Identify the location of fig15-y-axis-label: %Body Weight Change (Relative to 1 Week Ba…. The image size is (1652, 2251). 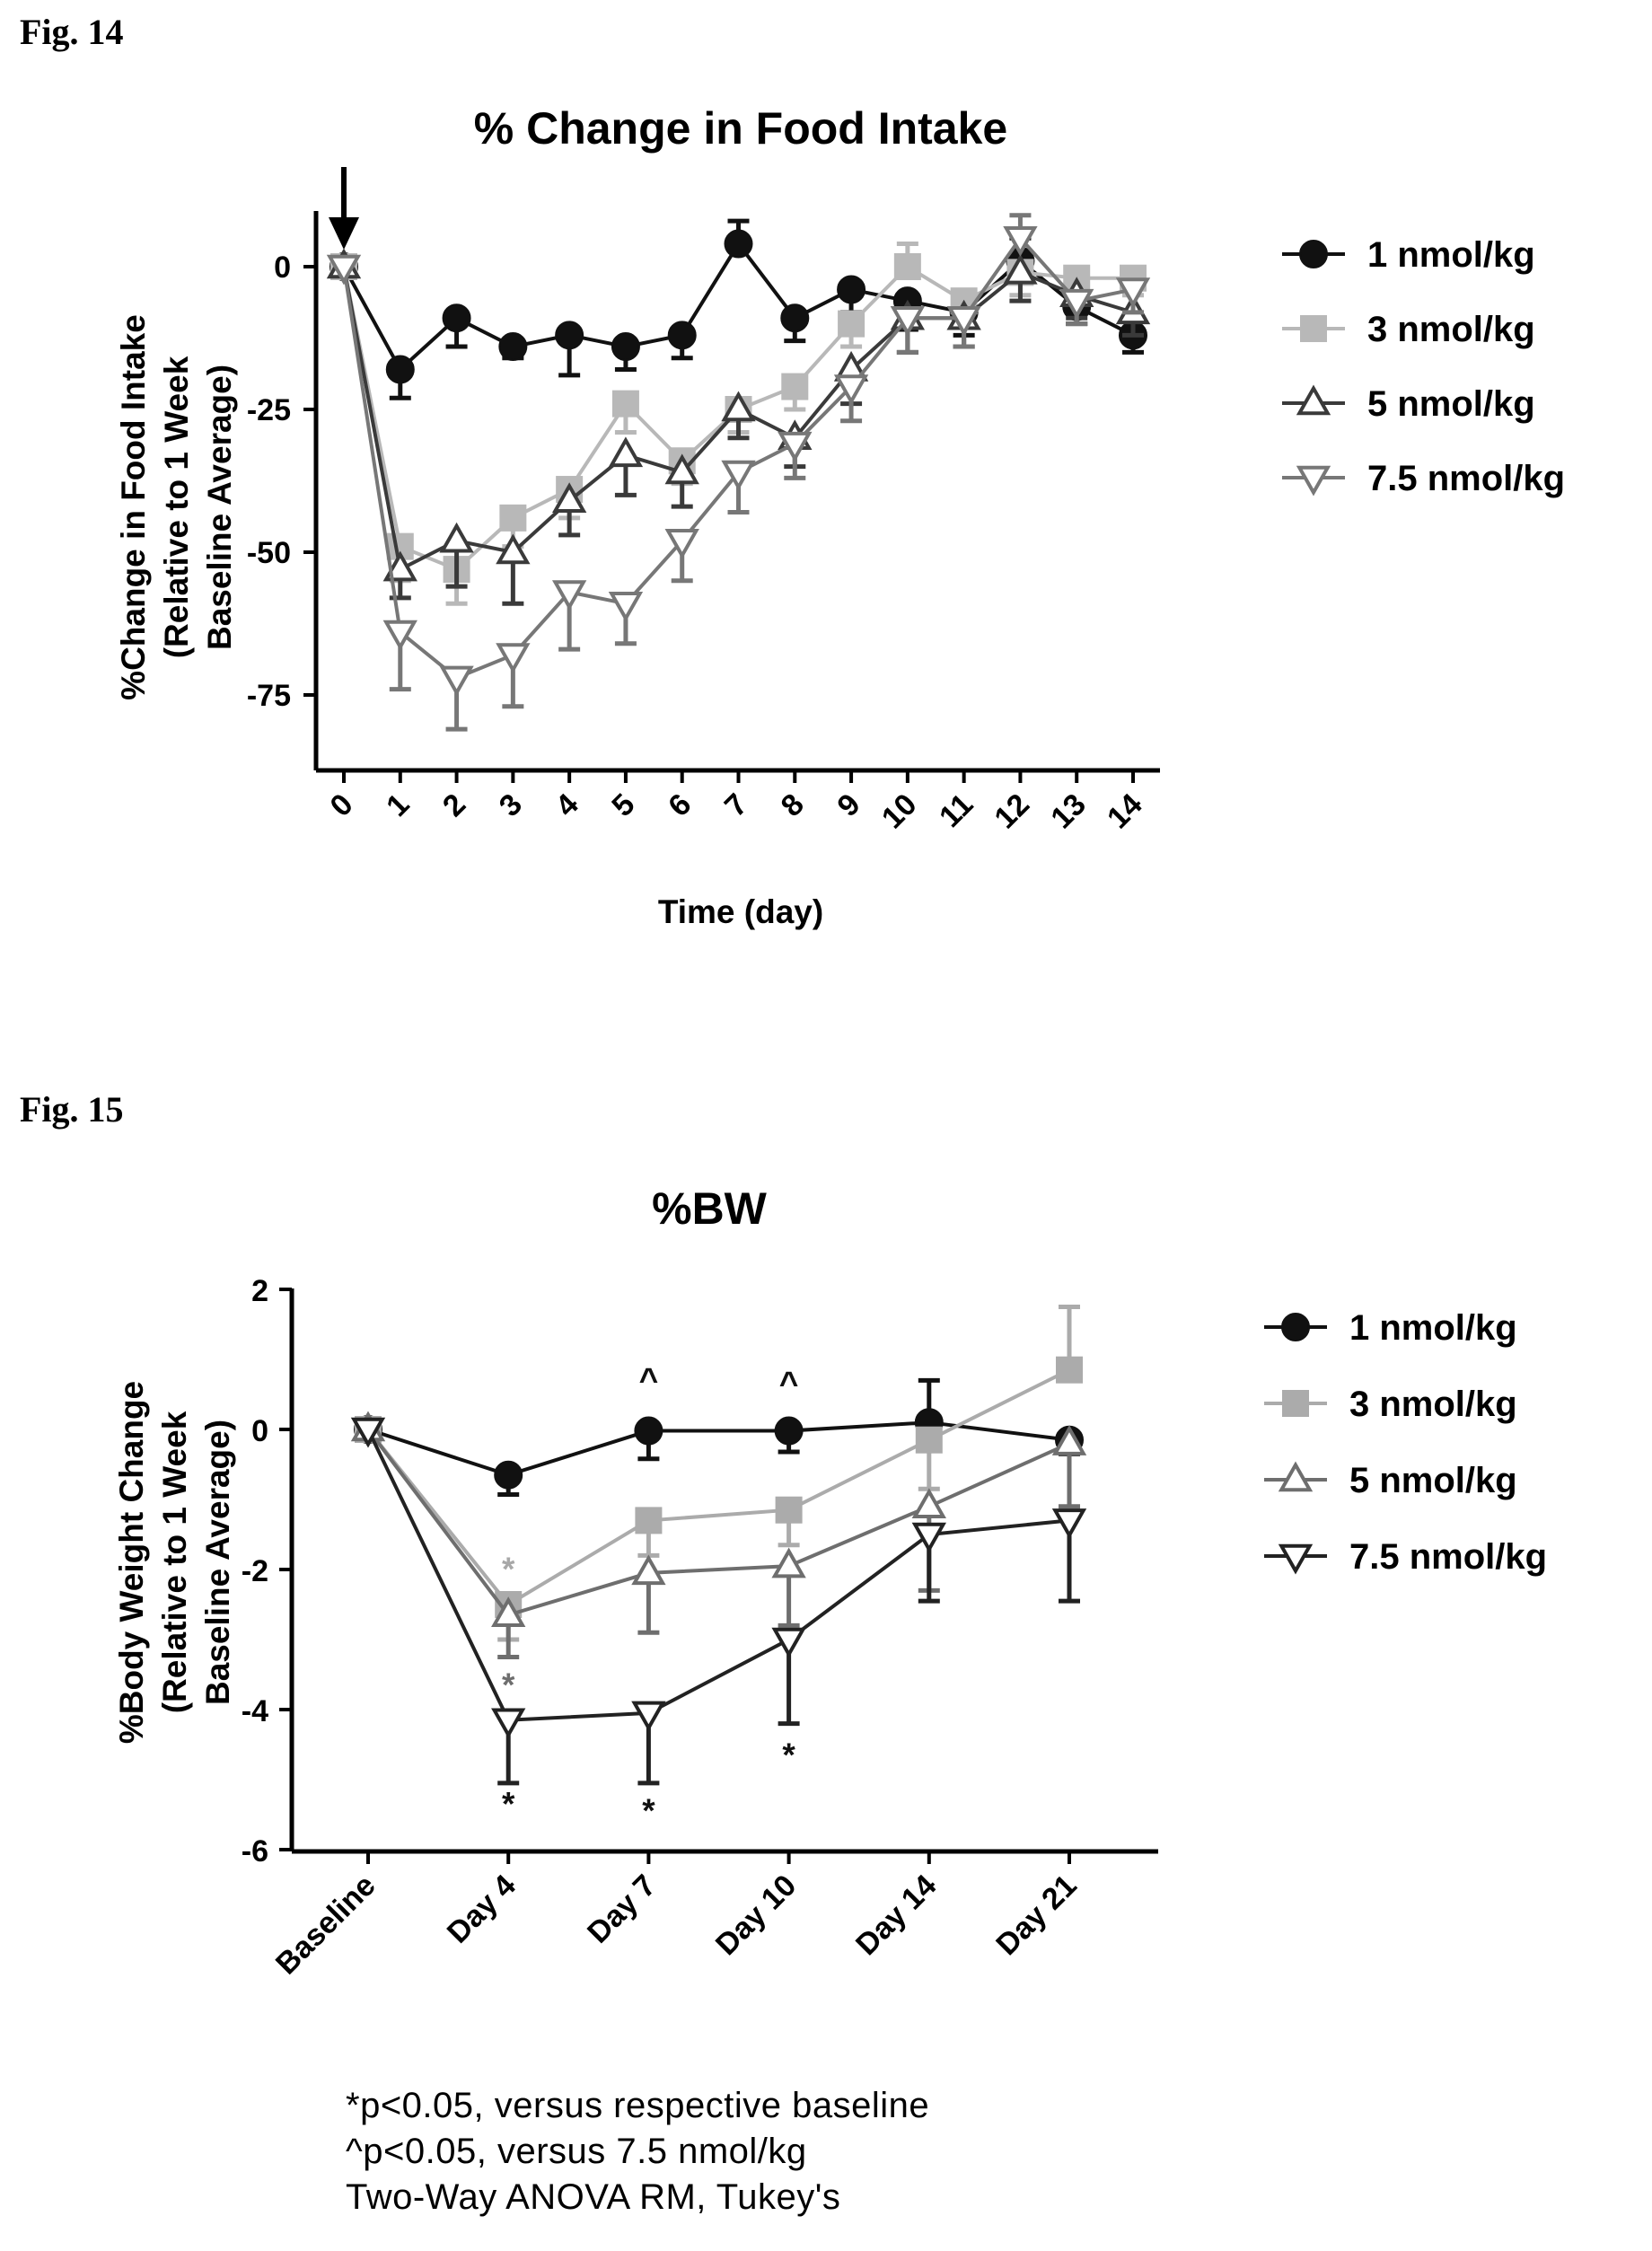
(175, 1562).